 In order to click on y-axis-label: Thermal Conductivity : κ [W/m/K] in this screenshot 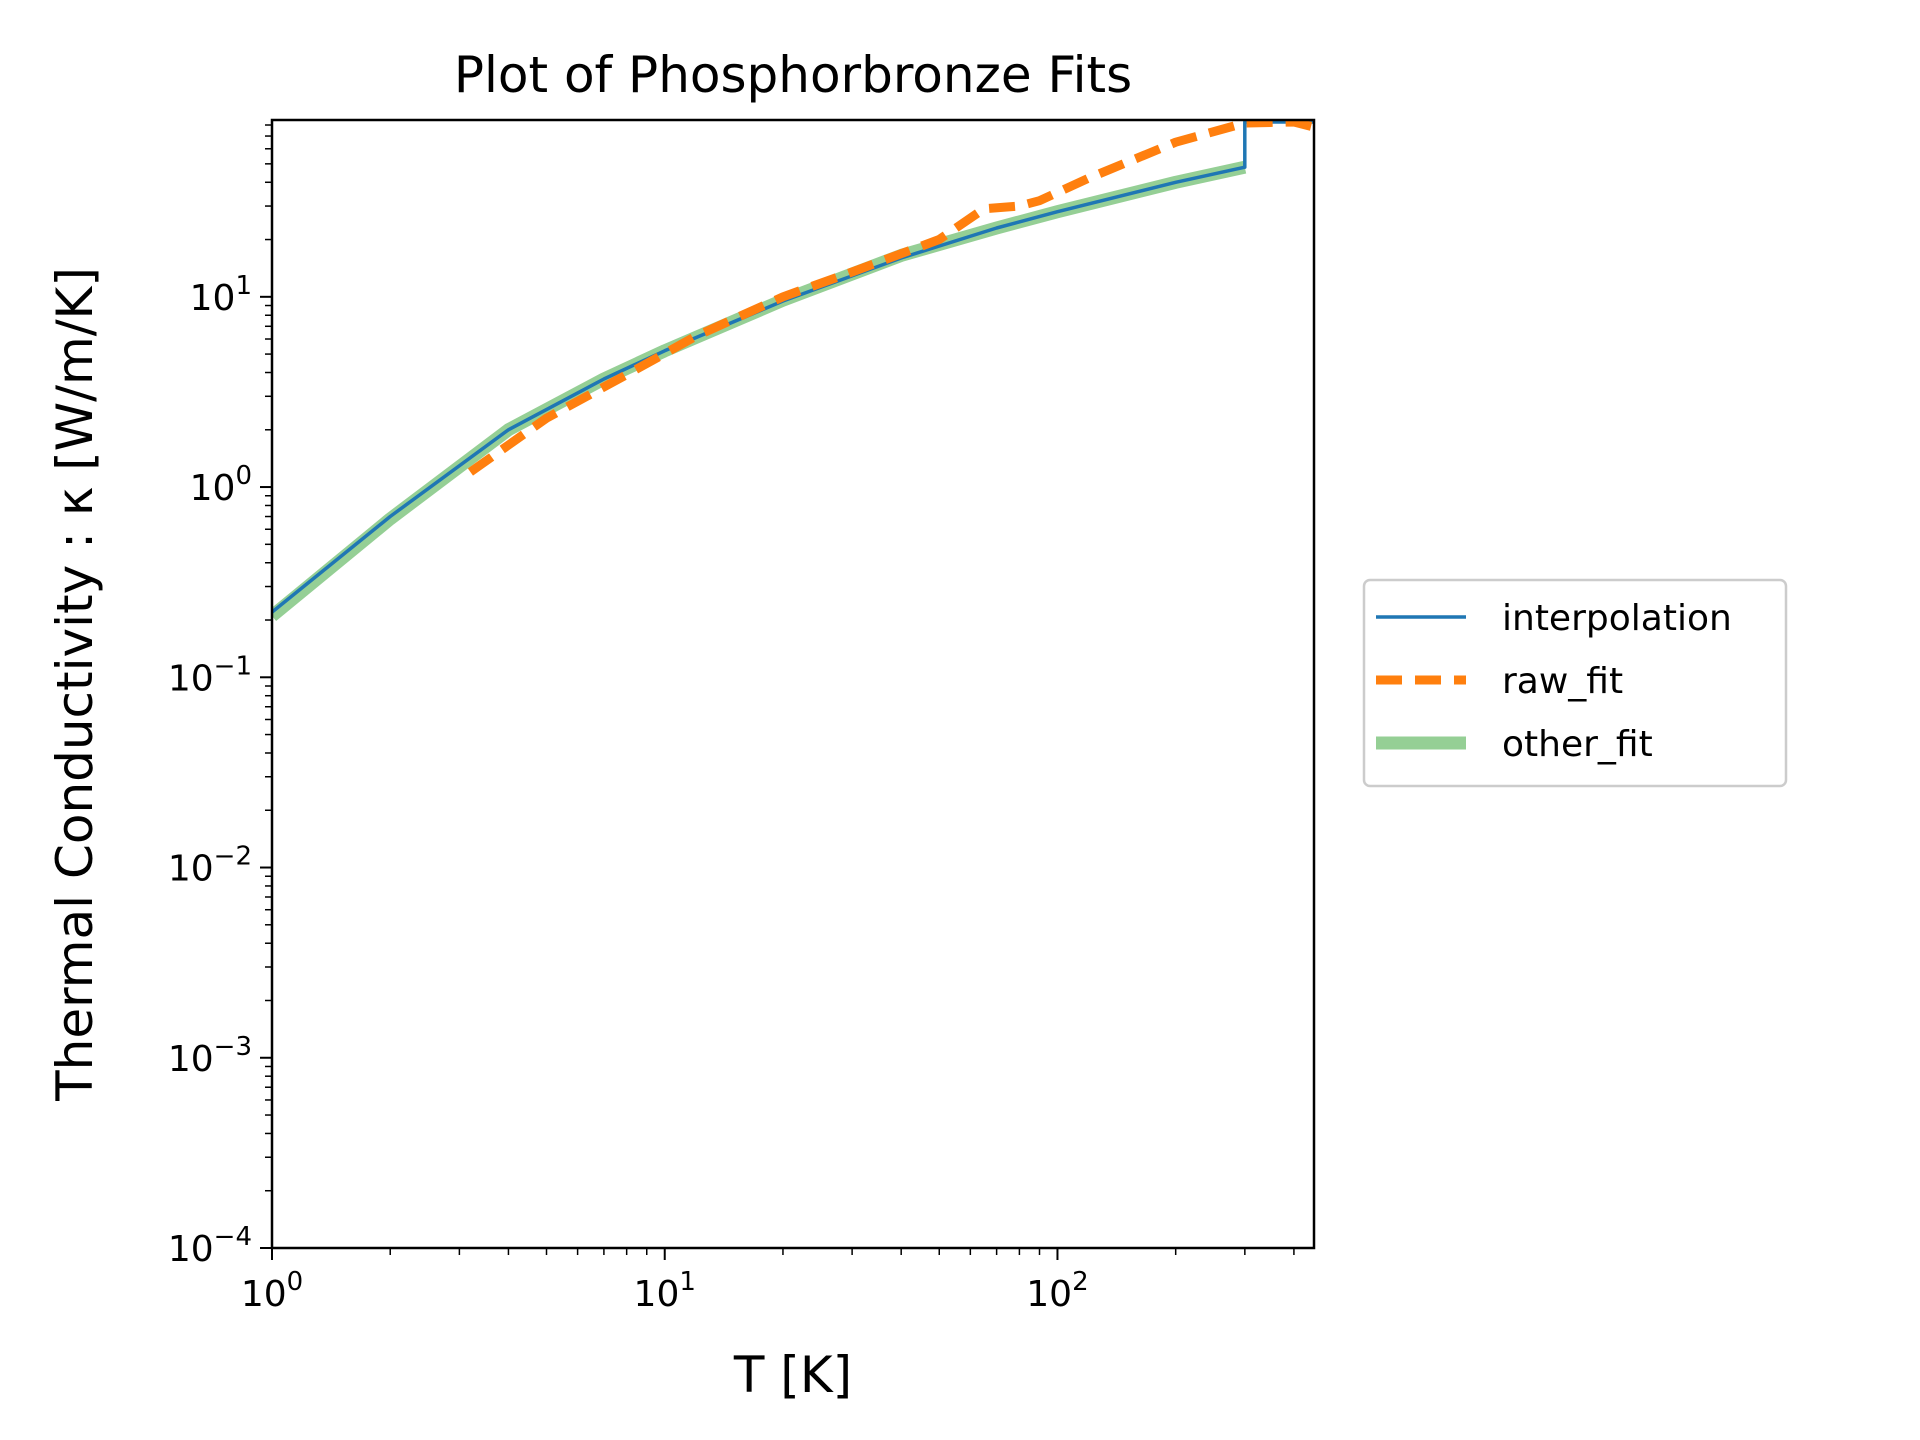, I will do `click(75, 684)`.